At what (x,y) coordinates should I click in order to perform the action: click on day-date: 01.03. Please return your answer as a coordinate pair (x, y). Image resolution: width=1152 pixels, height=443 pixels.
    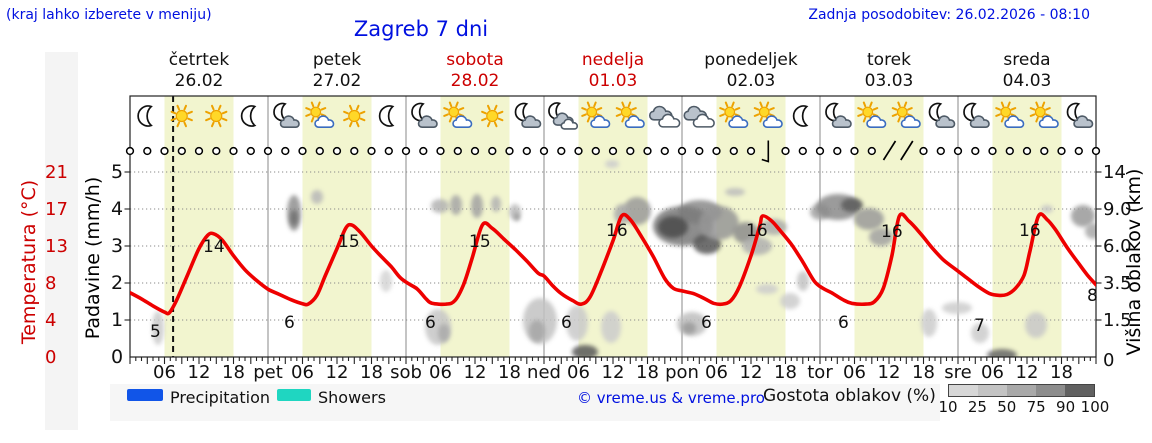
    Looking at the image, I should click on (613, 81).